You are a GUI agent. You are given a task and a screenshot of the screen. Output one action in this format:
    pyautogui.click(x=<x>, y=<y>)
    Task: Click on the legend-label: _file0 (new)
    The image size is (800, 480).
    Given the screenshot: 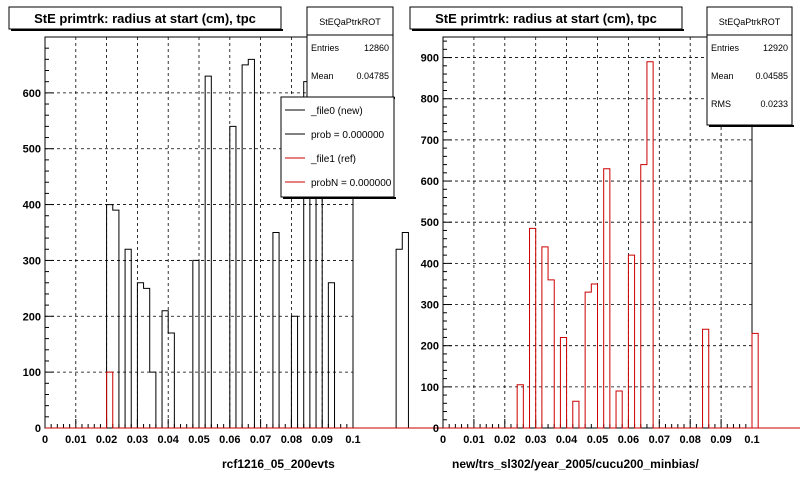 What is the action you would take?
    pyautogui.click(x=336, y=111)
    